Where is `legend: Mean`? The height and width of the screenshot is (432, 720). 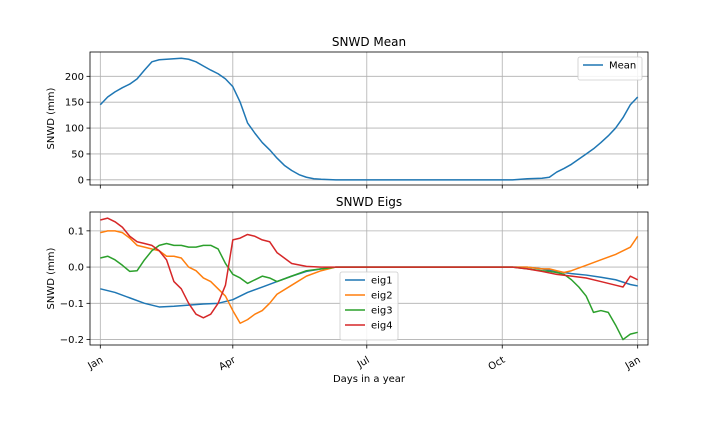 legend: Mean is located at coordinates (610, 68).